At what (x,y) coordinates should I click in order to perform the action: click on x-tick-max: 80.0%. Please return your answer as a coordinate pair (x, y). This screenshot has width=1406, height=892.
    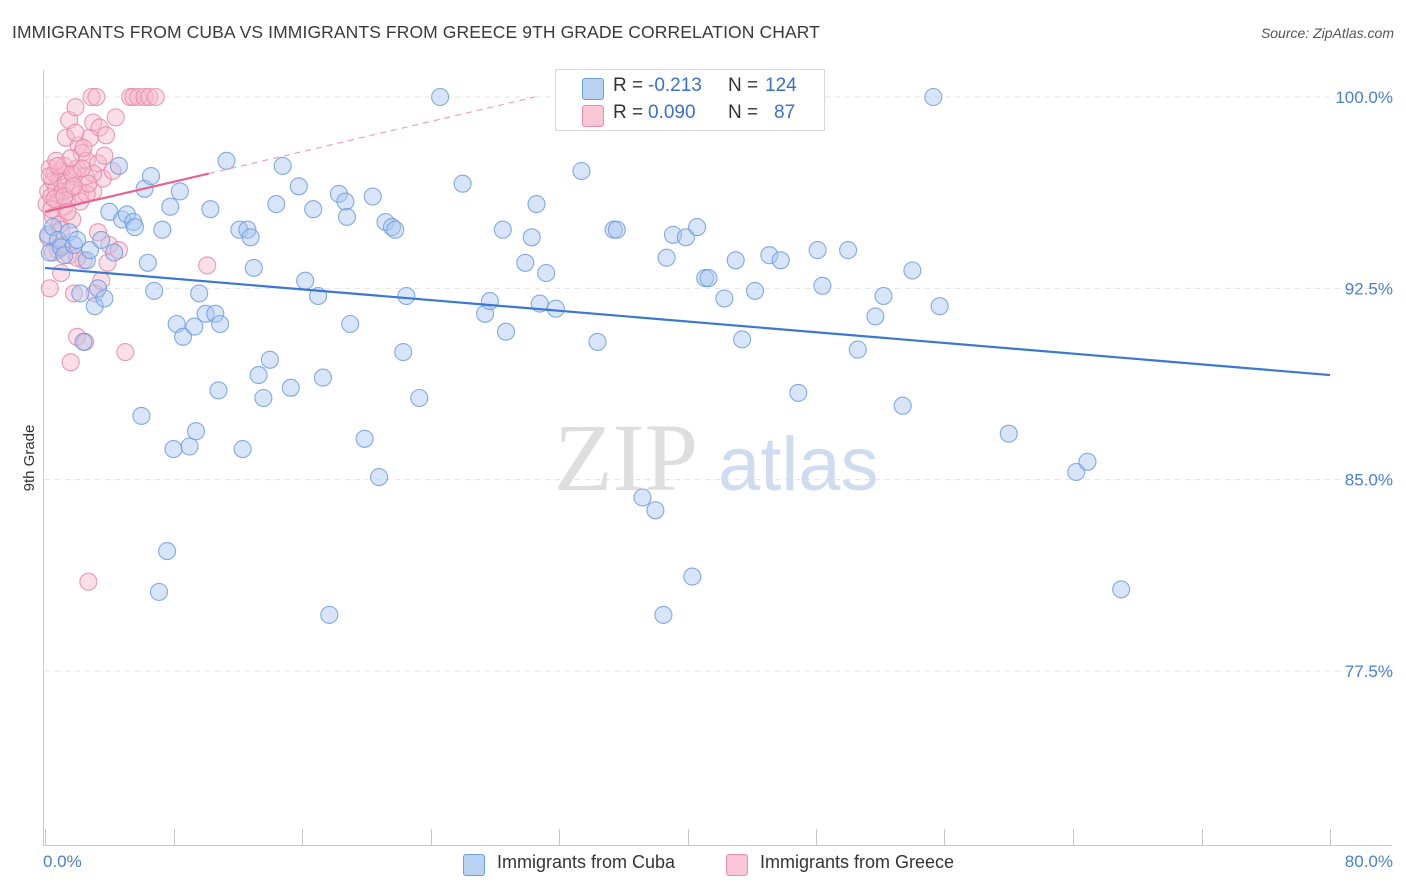
    Looking at the image, I should click on (1368, 861).